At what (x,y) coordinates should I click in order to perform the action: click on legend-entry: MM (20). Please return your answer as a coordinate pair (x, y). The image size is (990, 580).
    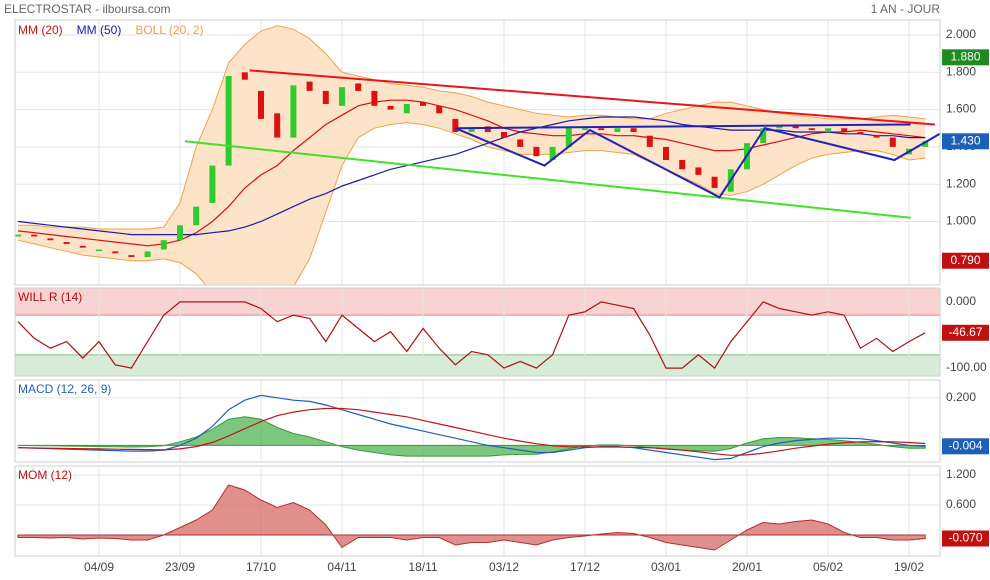
    Looking at the image, I should click on (40, 30).